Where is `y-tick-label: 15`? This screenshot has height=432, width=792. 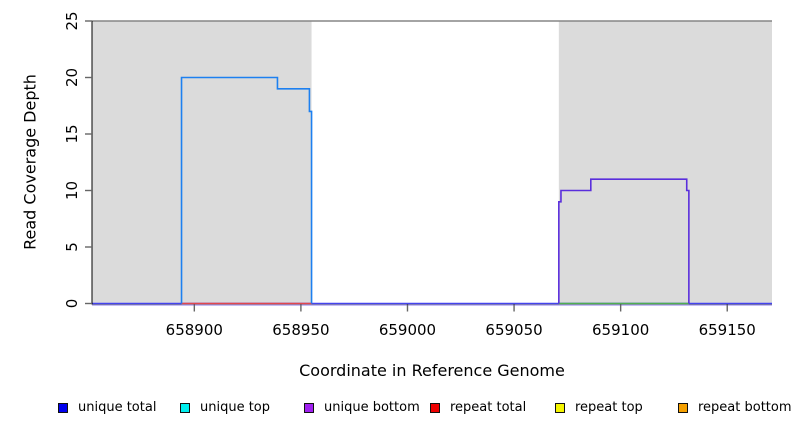 y-tick-label: 15 is located at coordinates (72, 133).